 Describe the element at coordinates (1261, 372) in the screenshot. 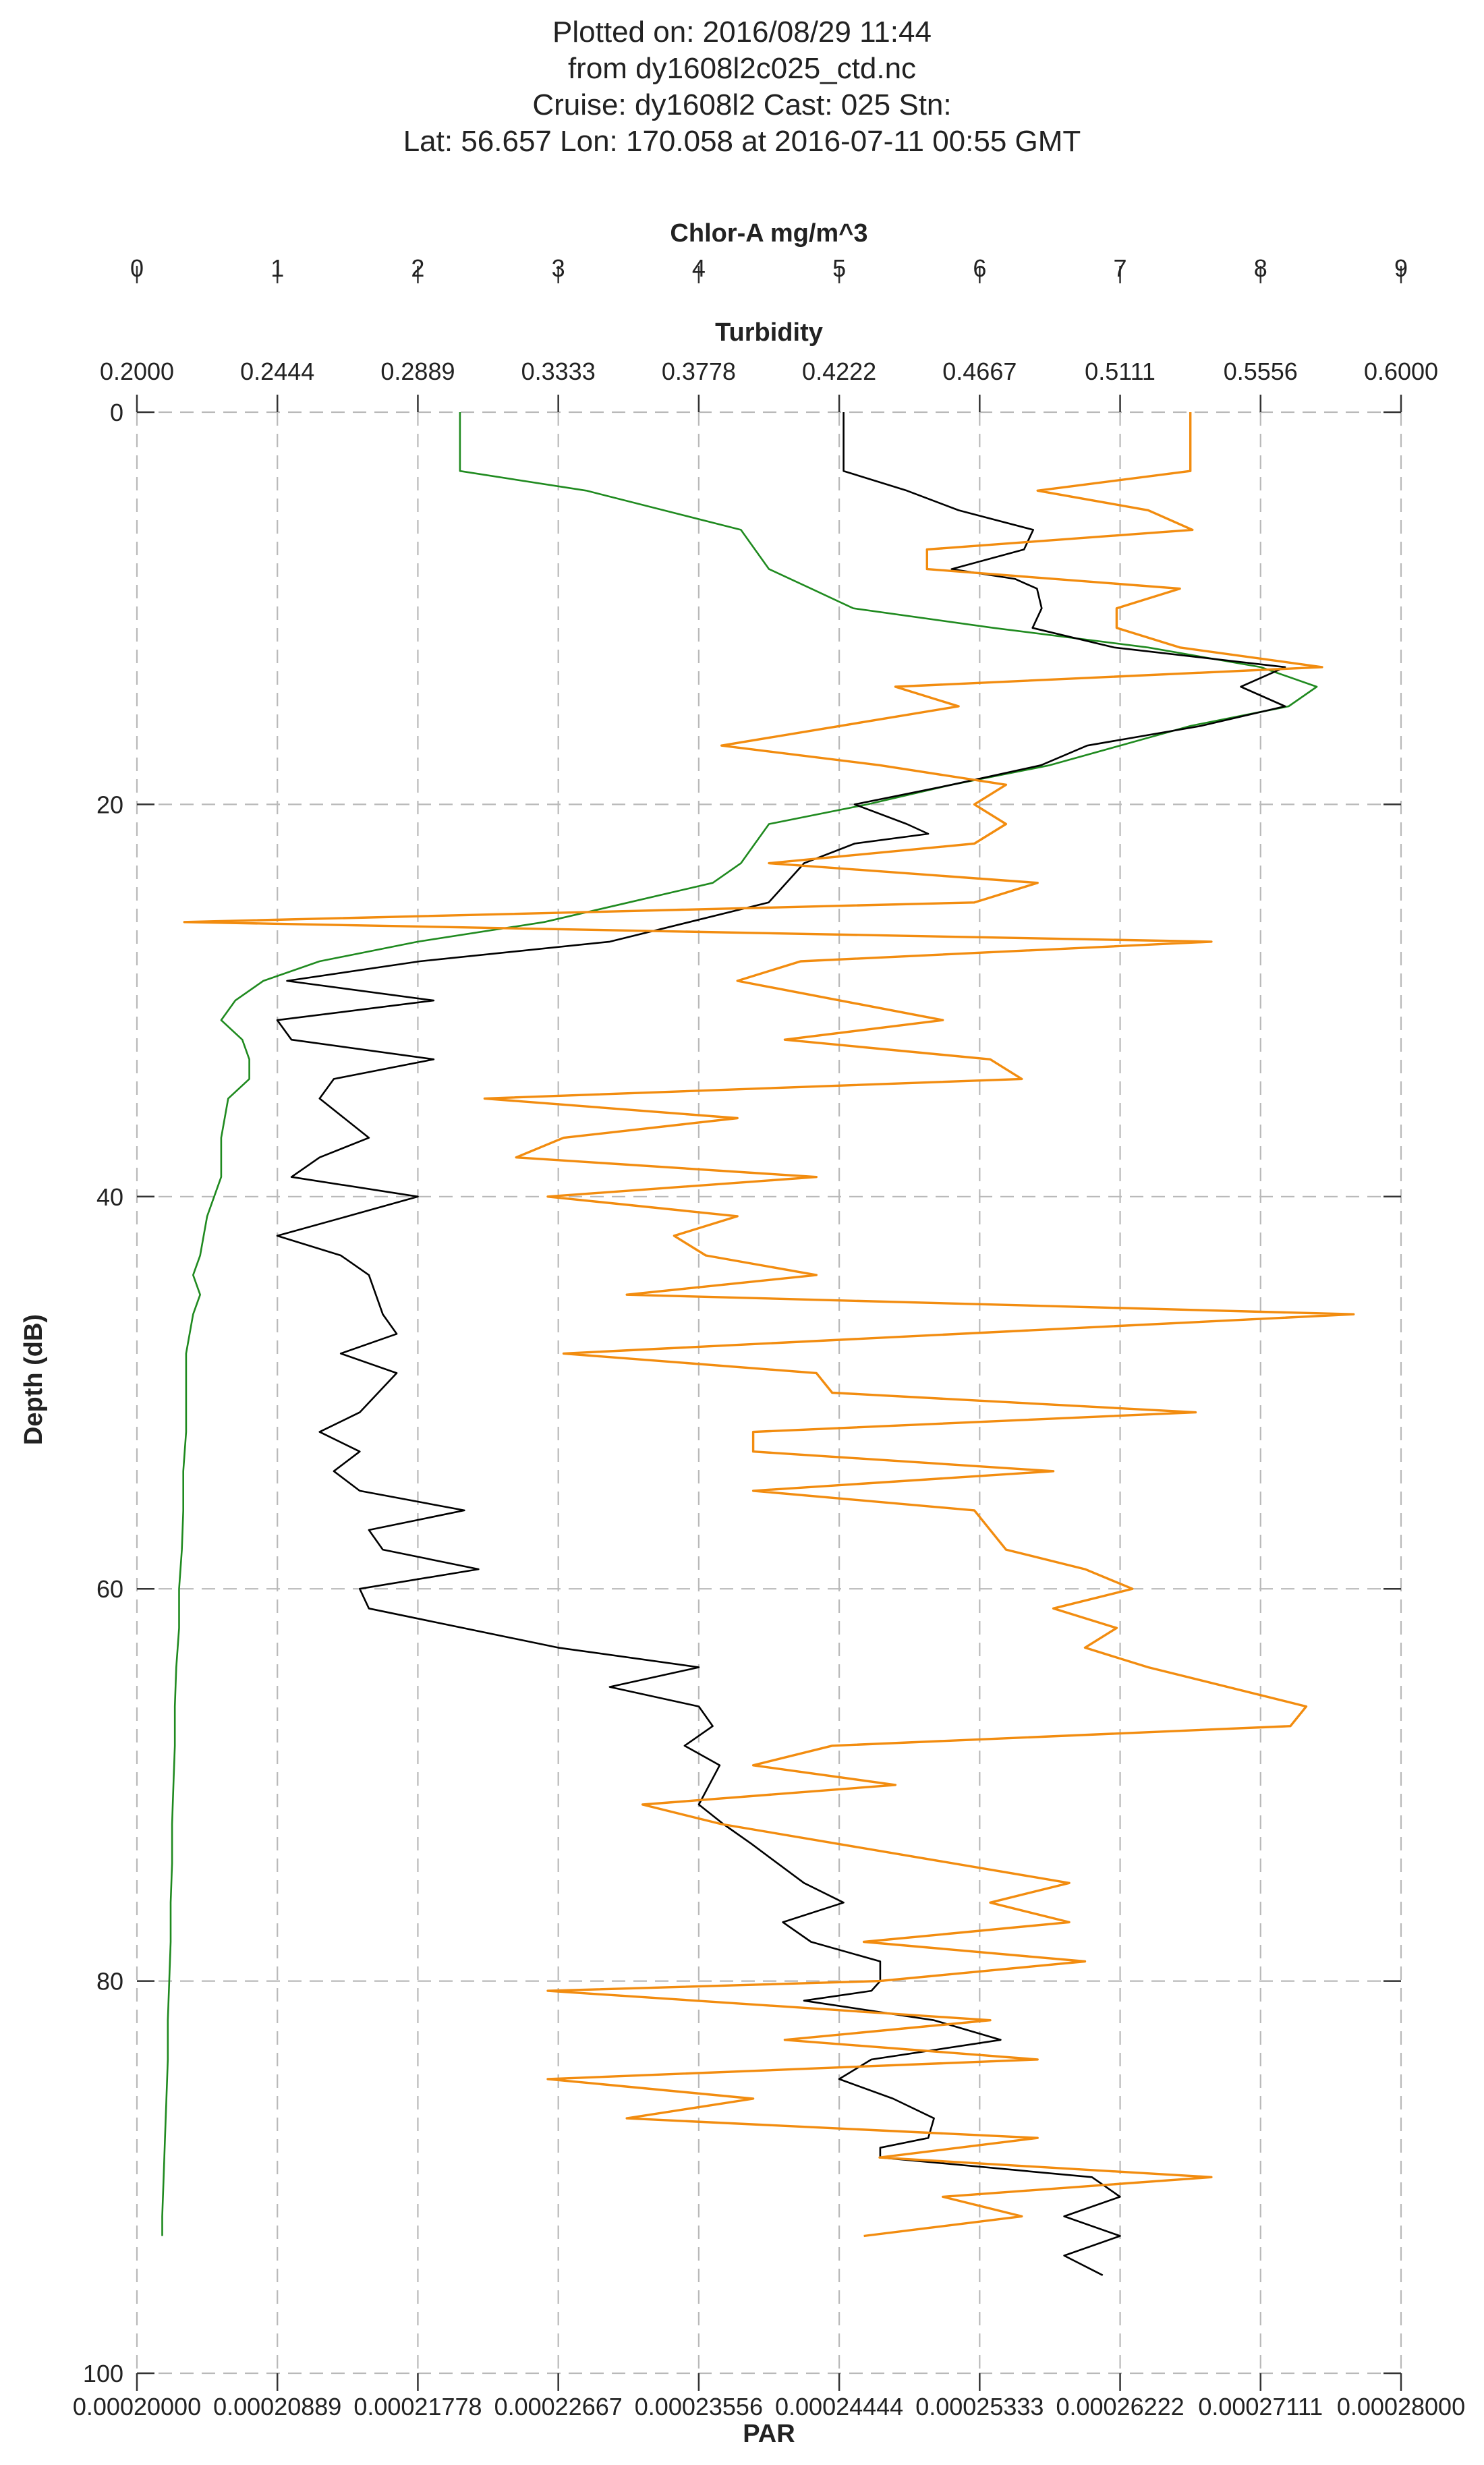

I see `turbidity-tick-label: 0.5556` at that location.